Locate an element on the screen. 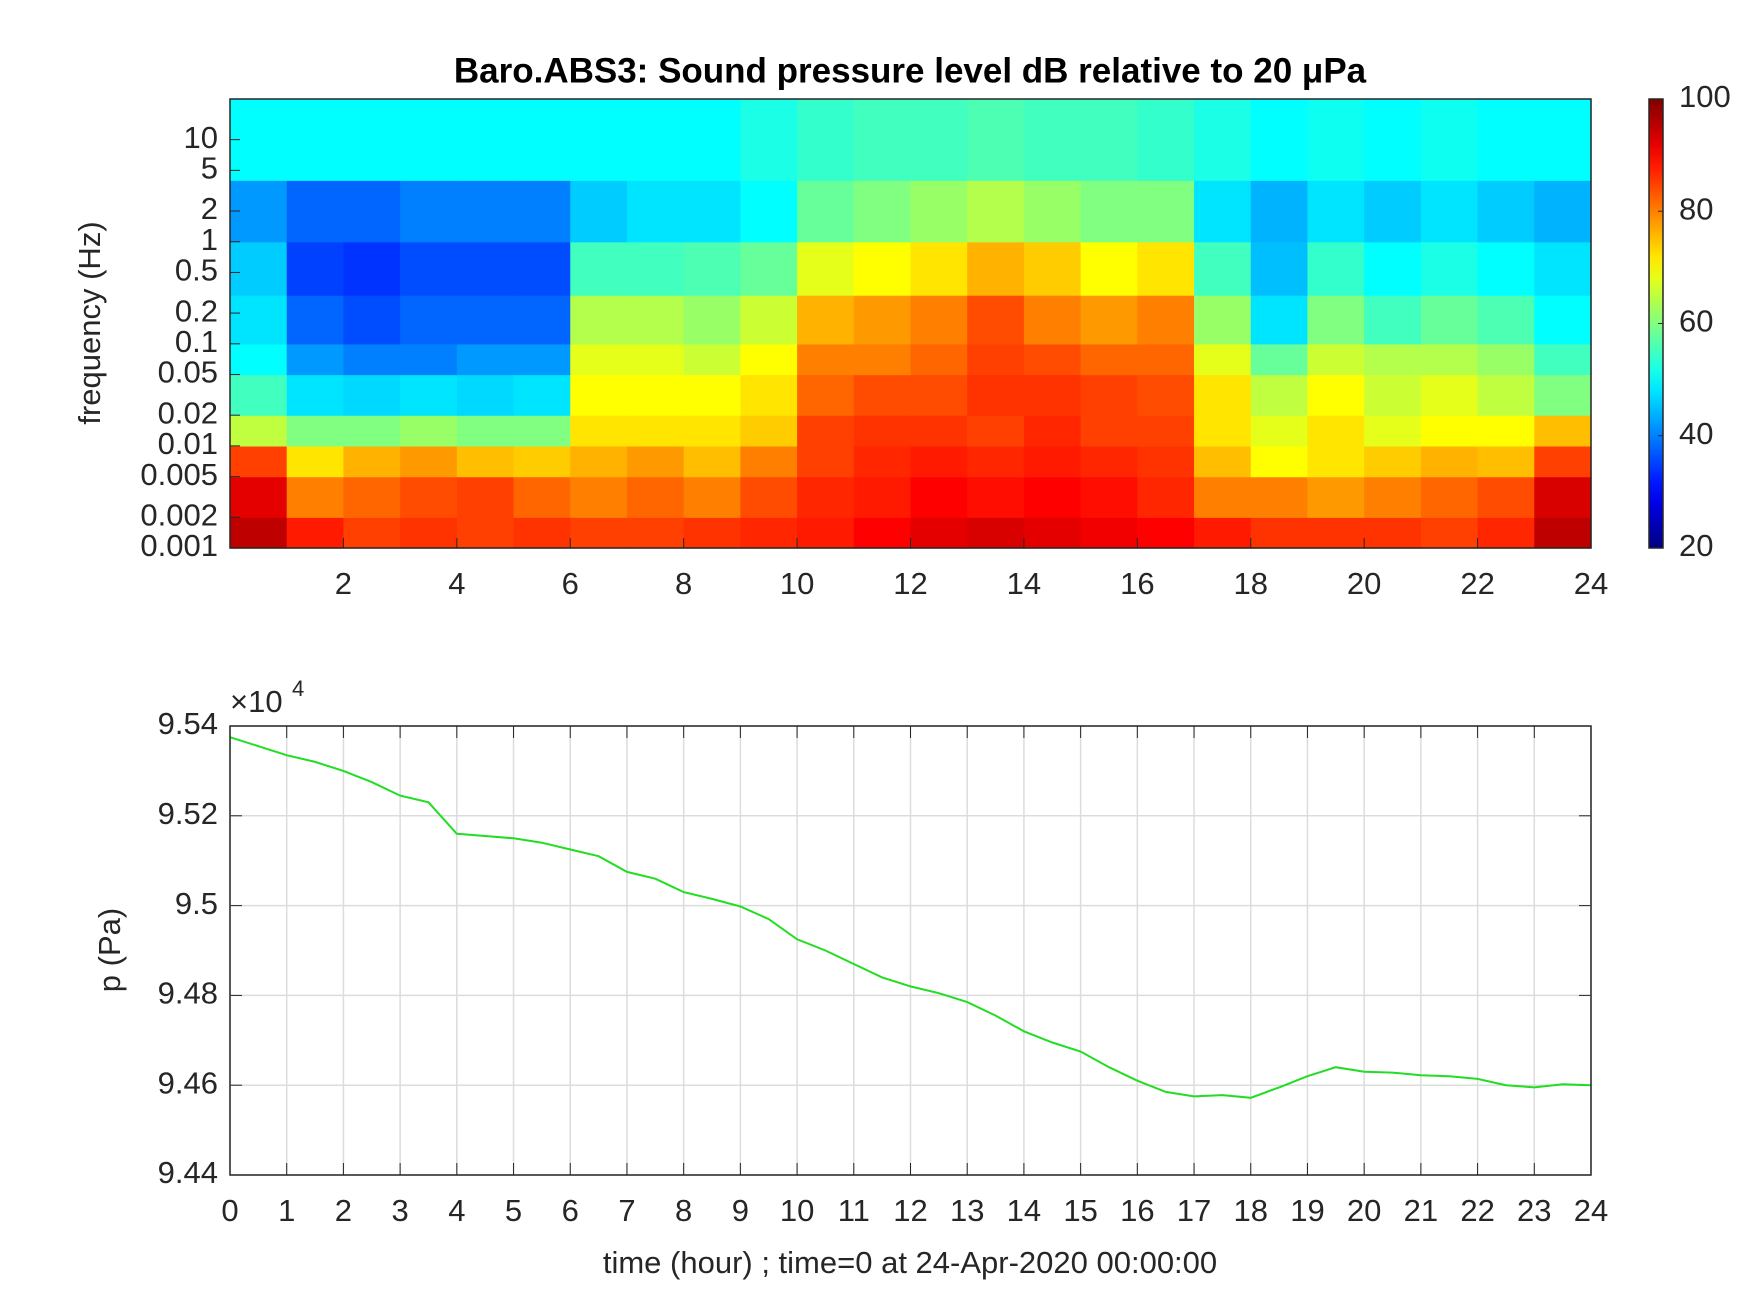  y-axis-label: frequency (Hz) is located at coordinates (89, 322).